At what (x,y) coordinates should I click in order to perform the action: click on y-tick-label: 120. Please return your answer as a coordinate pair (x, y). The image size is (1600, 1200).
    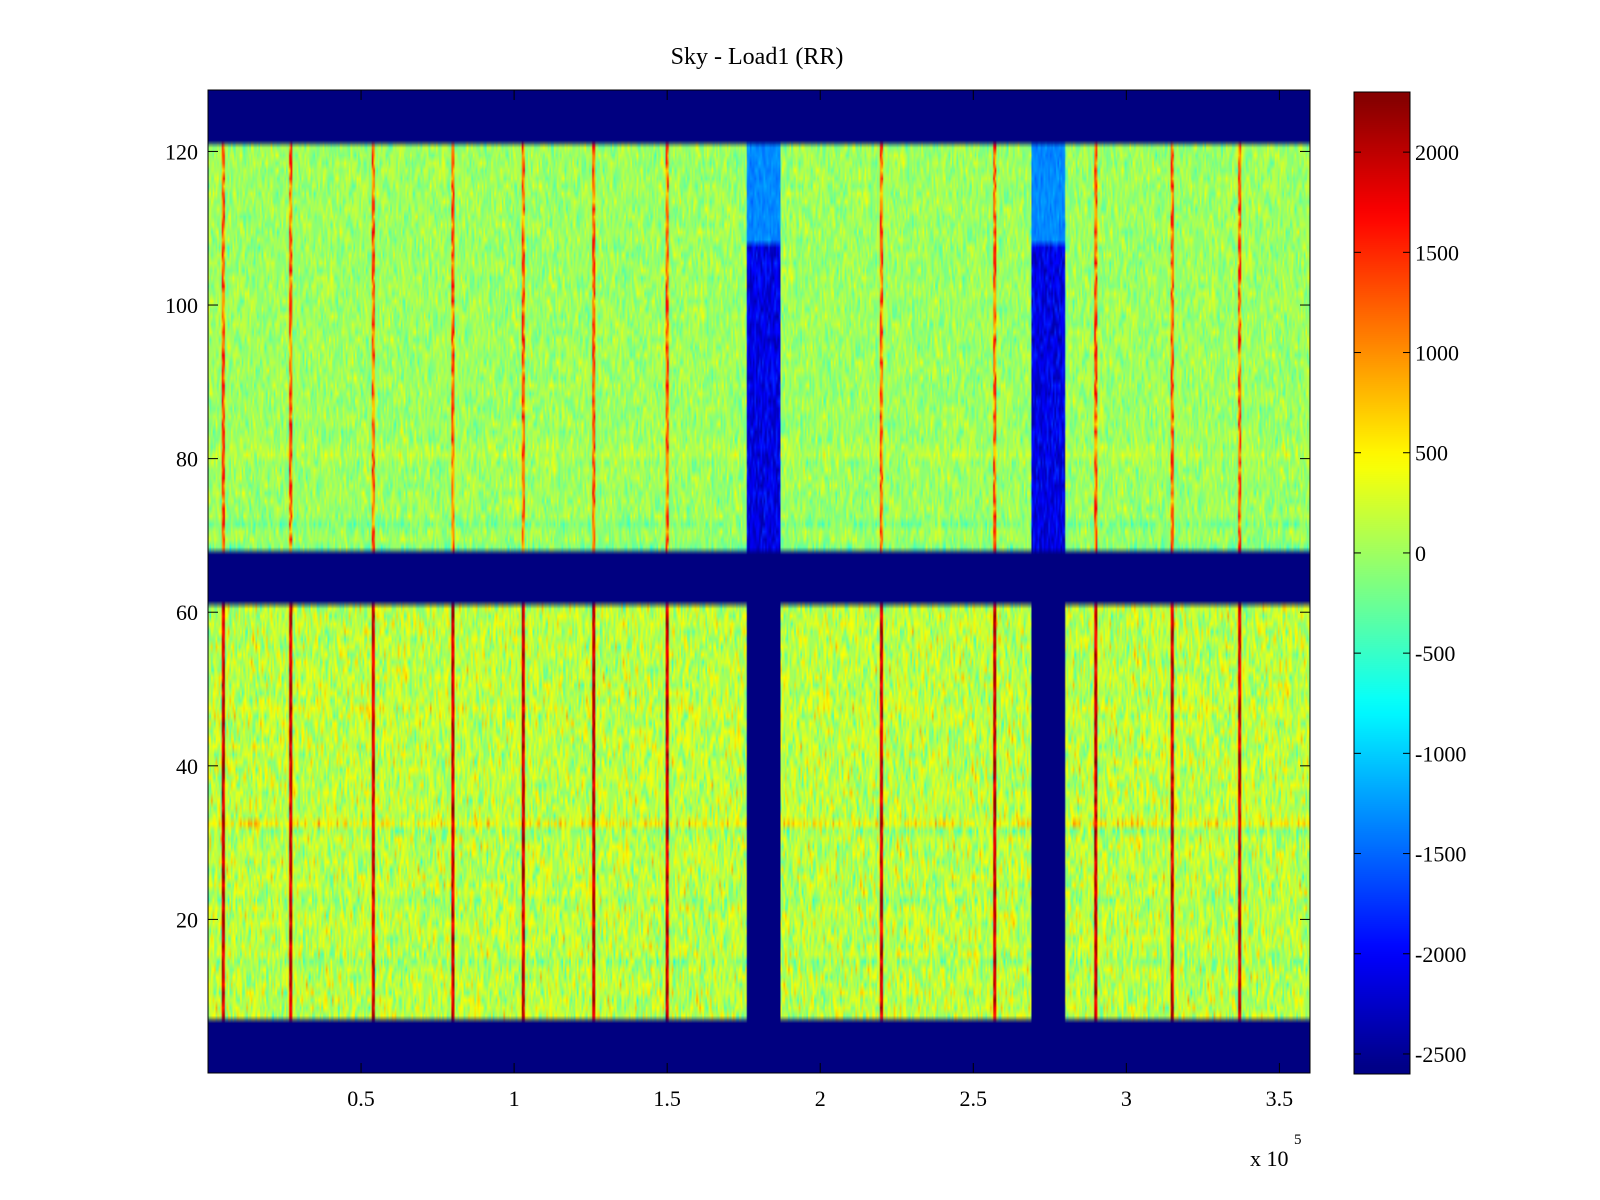
    Looking at the image, I should click on (181, 151).